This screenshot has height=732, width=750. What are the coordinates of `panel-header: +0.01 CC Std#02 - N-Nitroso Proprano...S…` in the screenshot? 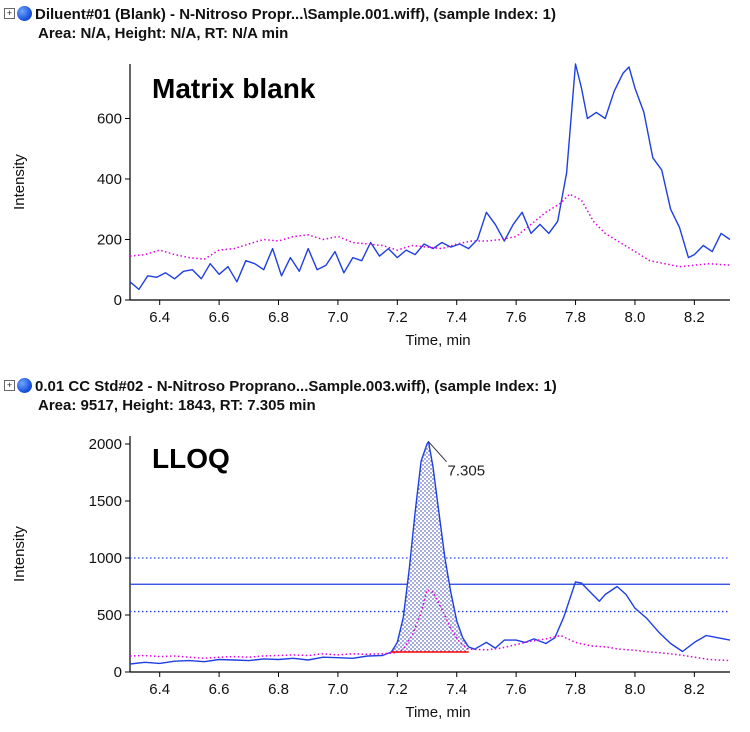 It's located at (280, 386).